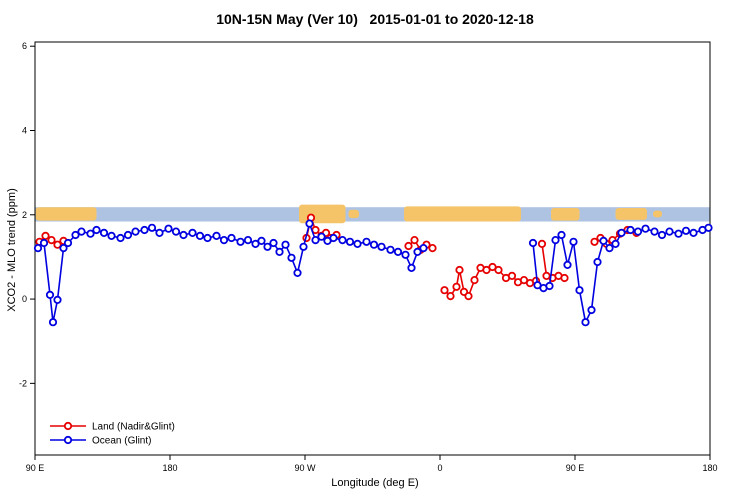  Describe the element at coordinates (375, 483) in the screenshot. I see `x-axis-label: Longitude (deg E)` at that location.